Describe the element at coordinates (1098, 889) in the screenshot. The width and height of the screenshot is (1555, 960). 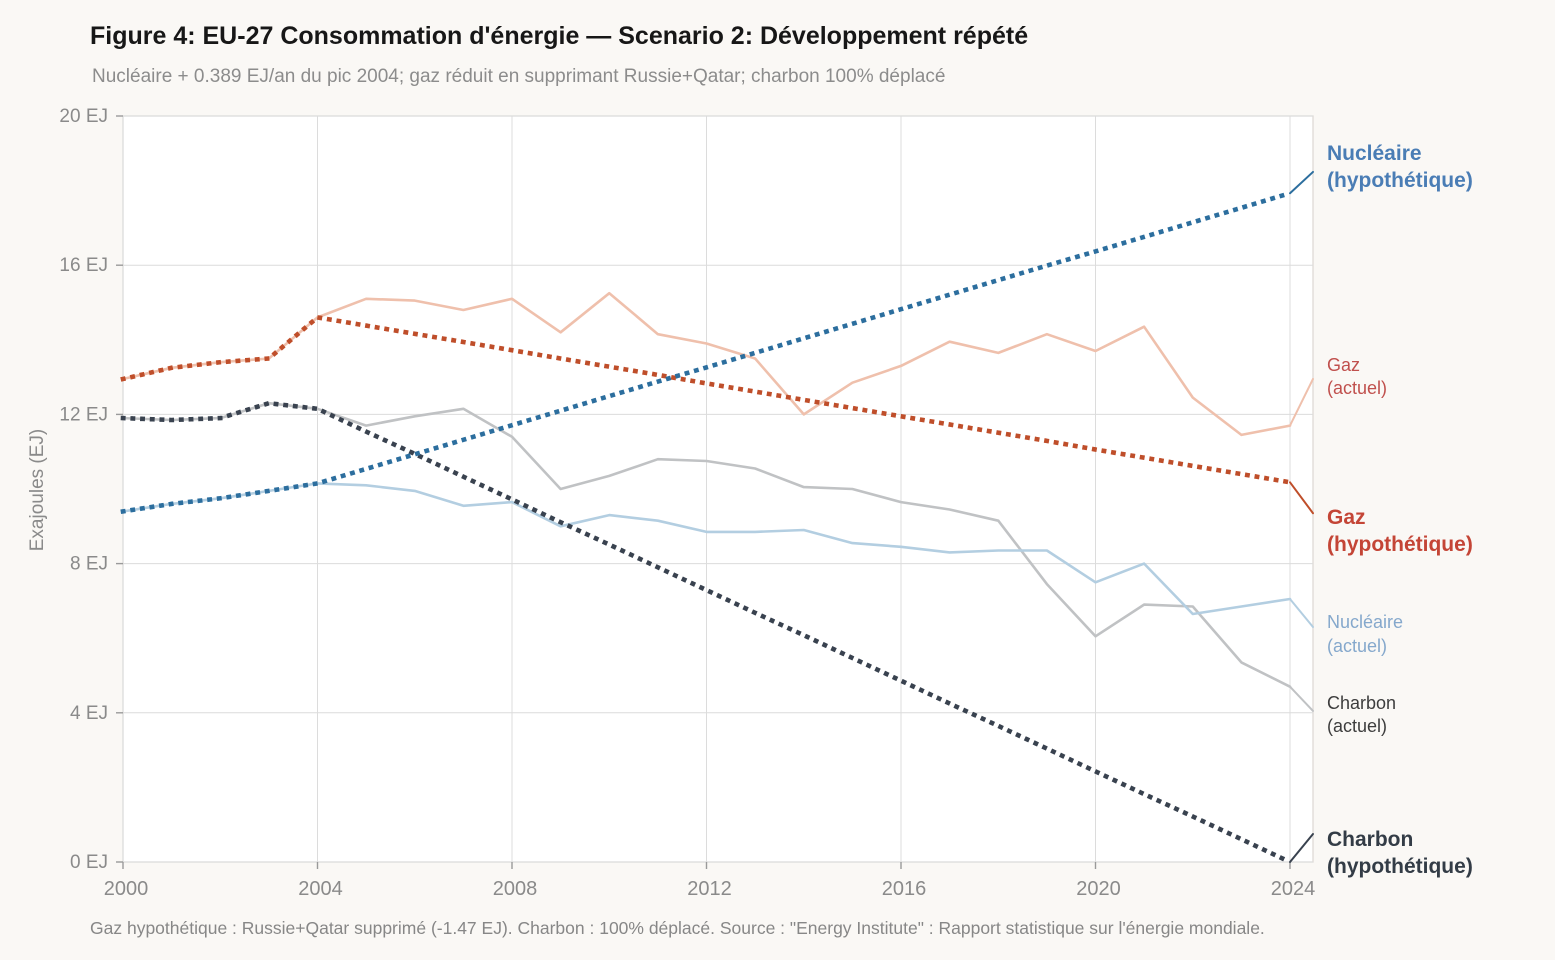
I see `x-tick-label: 2020` at that location.